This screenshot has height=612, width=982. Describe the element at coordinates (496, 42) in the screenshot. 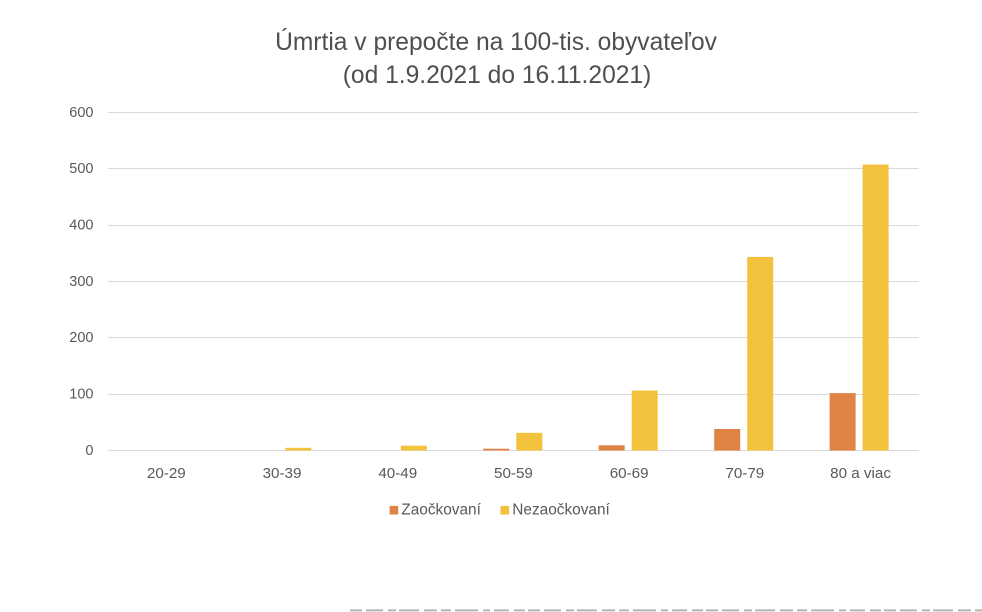

I see `svg-text:Úmrtia v prepočte na 100-tis.: Úmrtia v prepočte na 100-tis. obyvateľov` at that location.